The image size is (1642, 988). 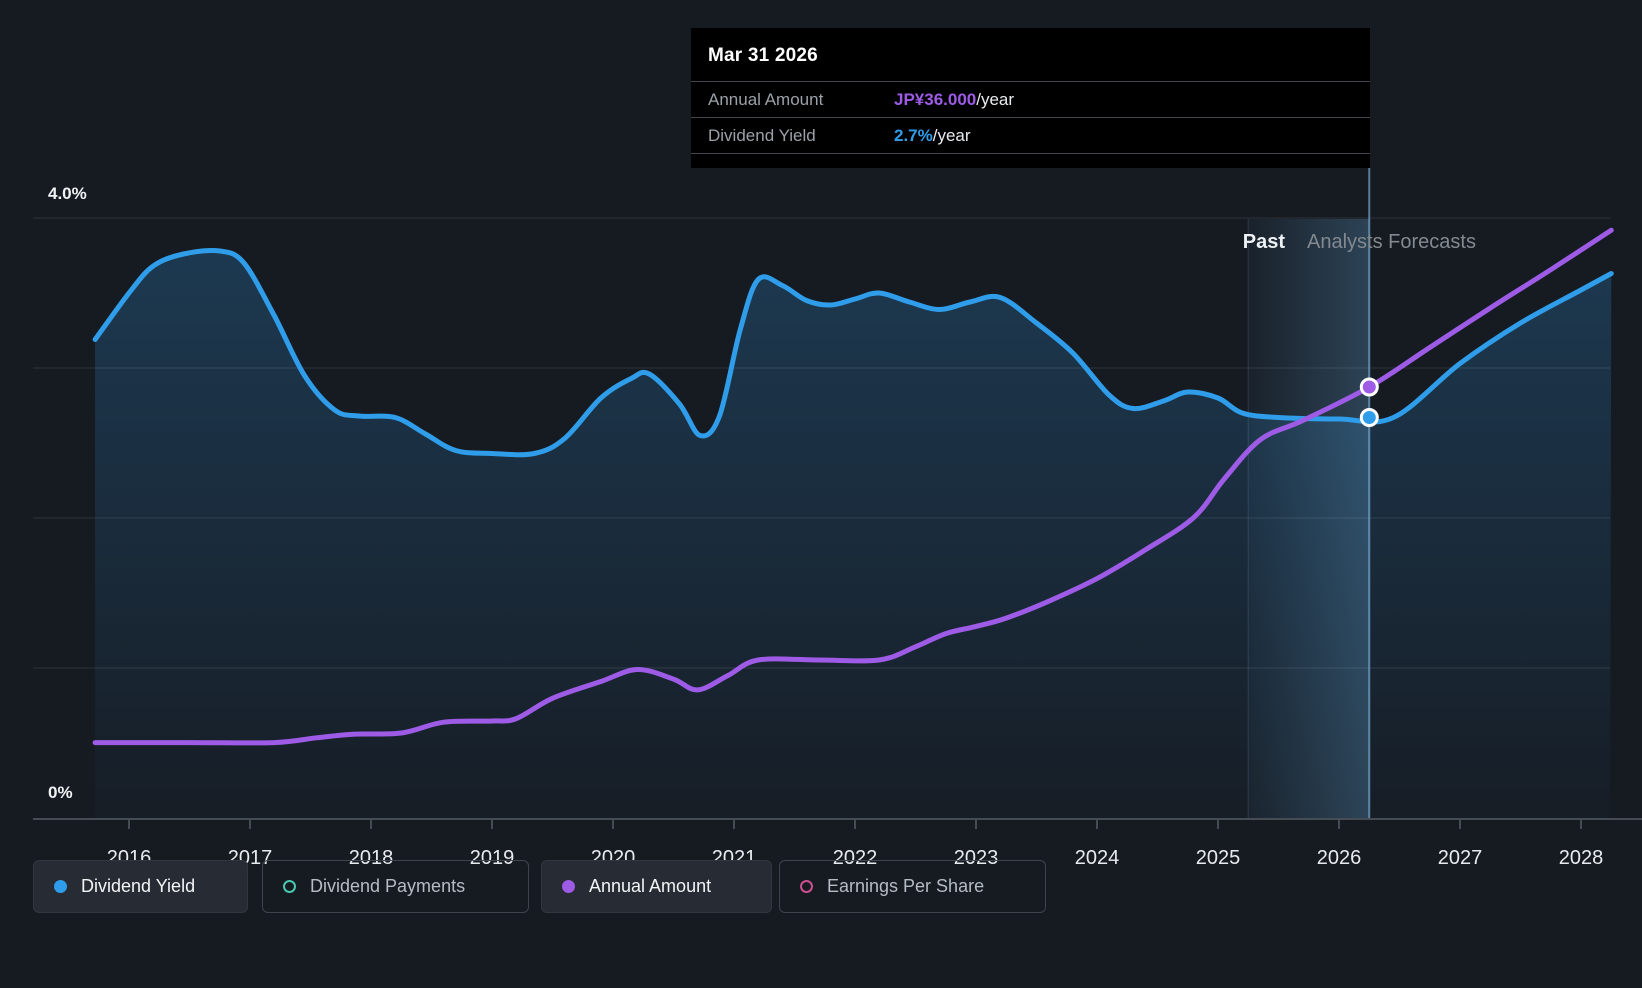 I want to click on legend-item-earnings-per-share: Earnings Per Share, so click(x=912, y=886).